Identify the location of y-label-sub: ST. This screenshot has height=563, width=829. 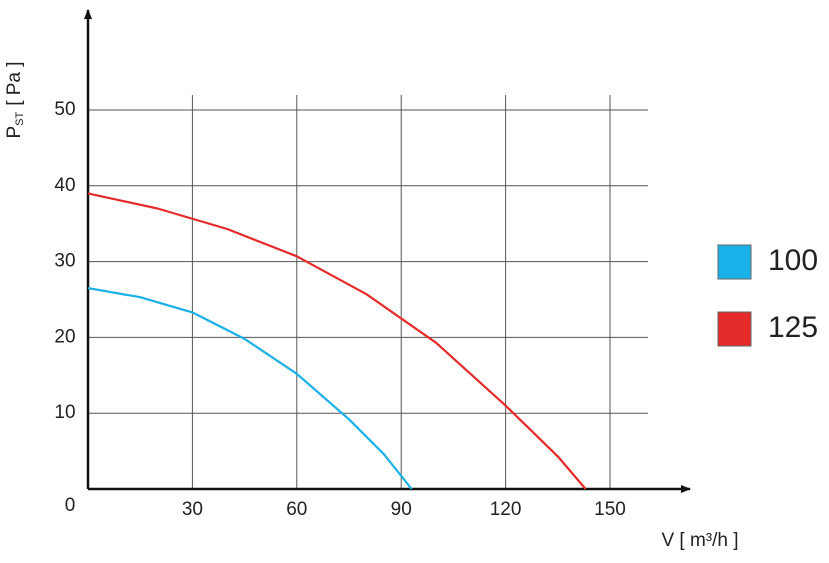
(20, 119).